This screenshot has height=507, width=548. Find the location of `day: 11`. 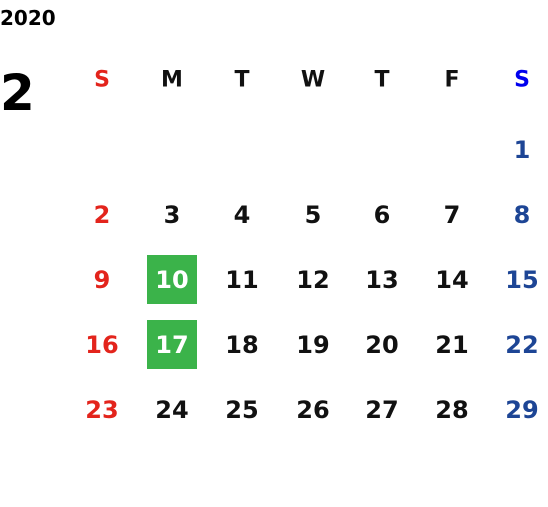

day: 11 is located at coordinates (241, 280).